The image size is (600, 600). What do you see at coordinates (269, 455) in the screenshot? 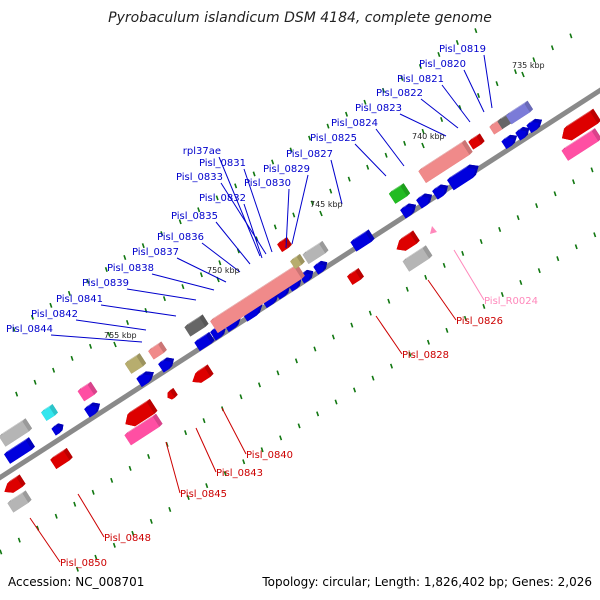
I see `gene-label-reverse: Pisl_0840` at bounding box center [269, 455].